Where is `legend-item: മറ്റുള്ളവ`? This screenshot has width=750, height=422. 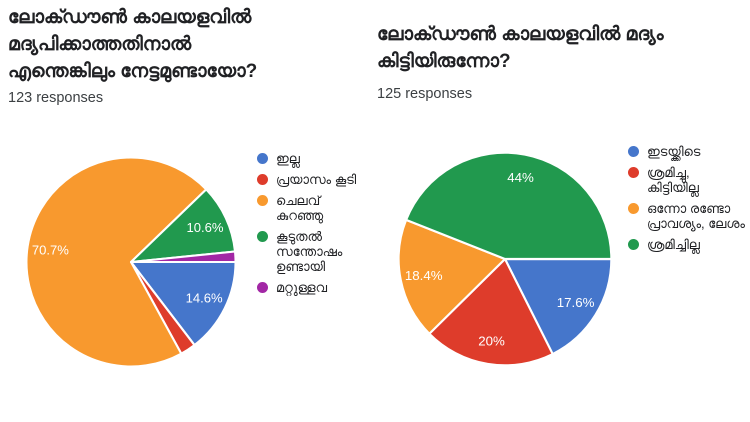 legend-item: മറ്റുള്ളവ is located at coordinates (316, 287).